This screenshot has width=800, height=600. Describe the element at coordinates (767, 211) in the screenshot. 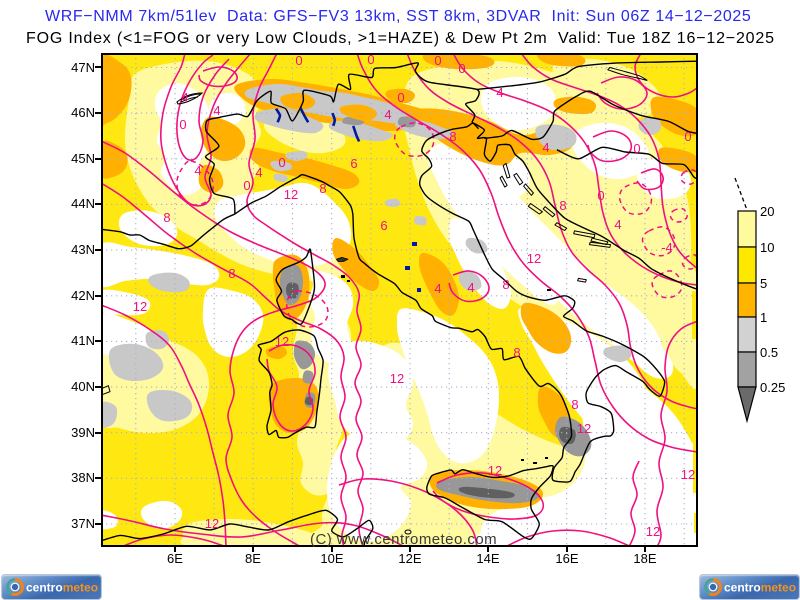

I see `svg-text: 20` at that location.